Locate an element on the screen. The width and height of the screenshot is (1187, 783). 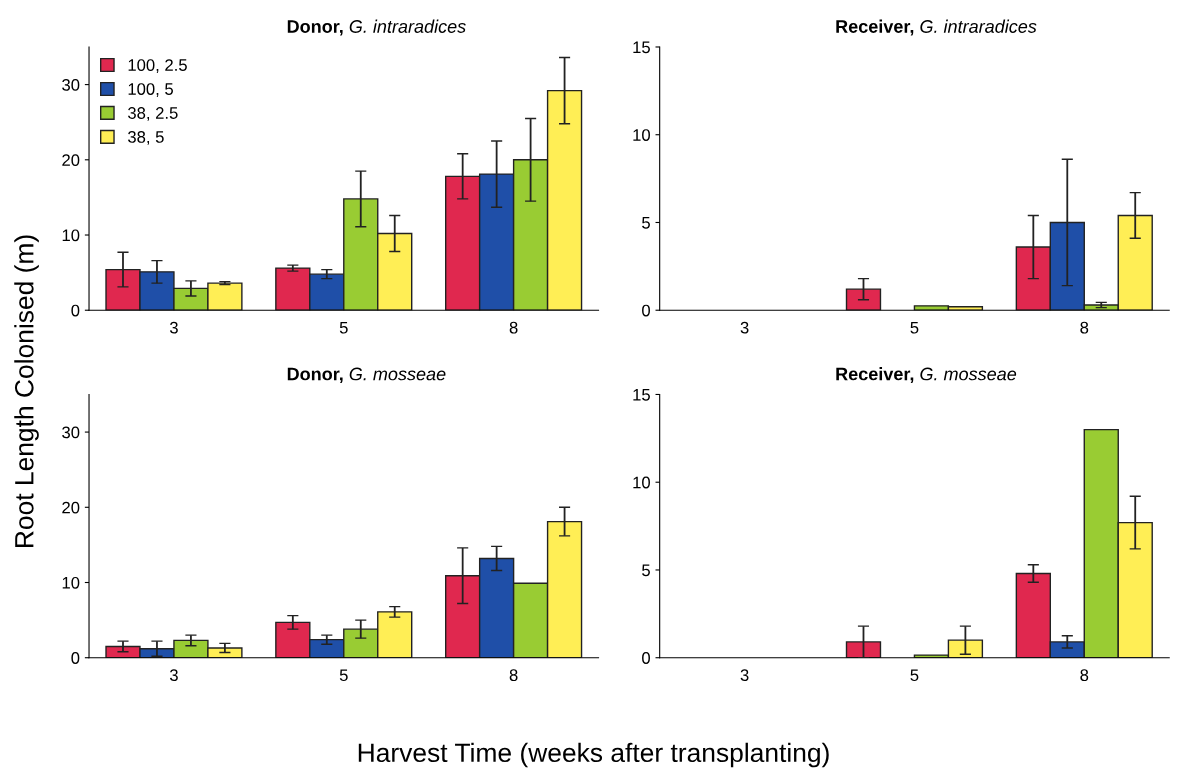
chart-title: Receiver, G. intraradices is located at coordinates (936, 27).